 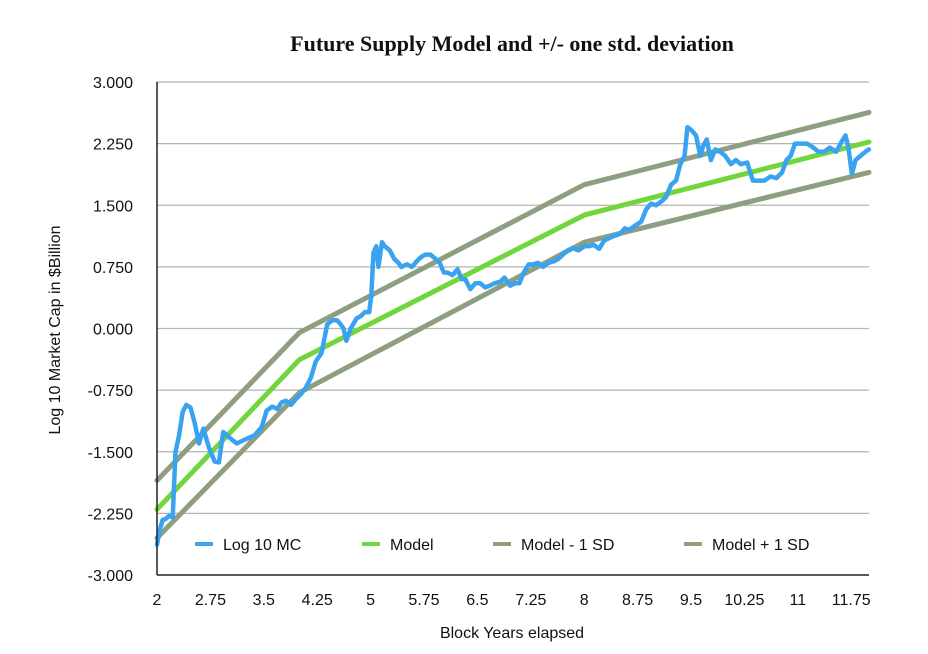 I want to click on x-tick-label: 2.75, so click(x=210, y=600).